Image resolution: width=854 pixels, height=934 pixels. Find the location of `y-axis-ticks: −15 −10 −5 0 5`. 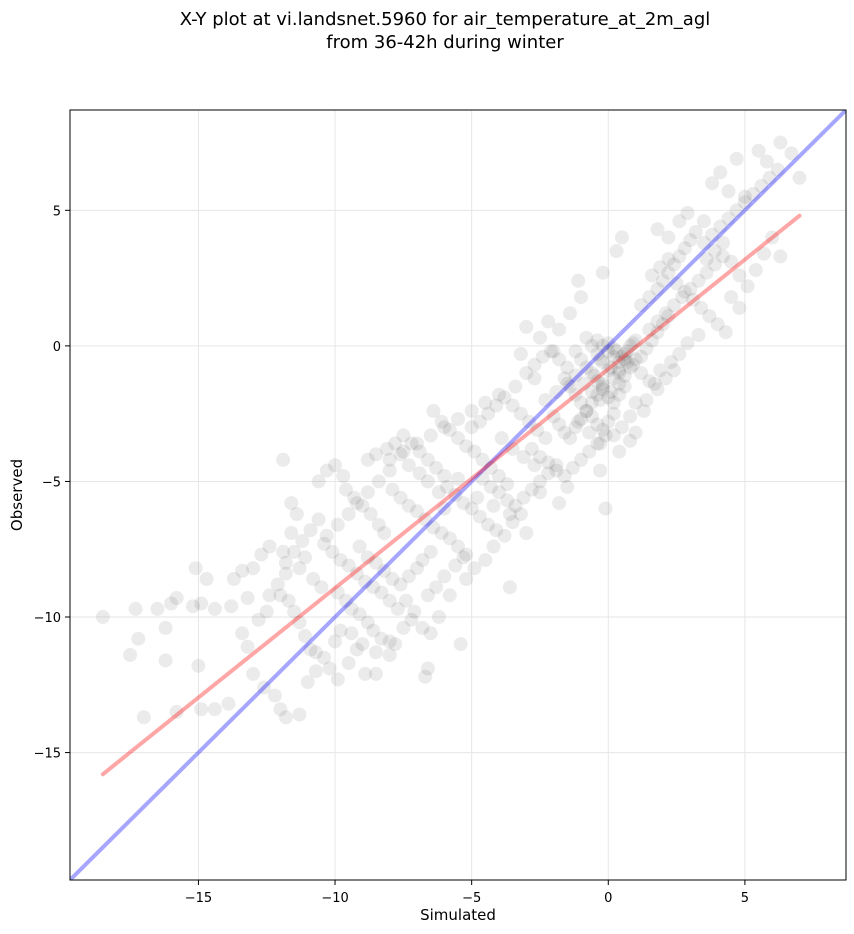

y-axis-ticks: −15 −10 −5 0 5 is located at coordinates (52, 483).